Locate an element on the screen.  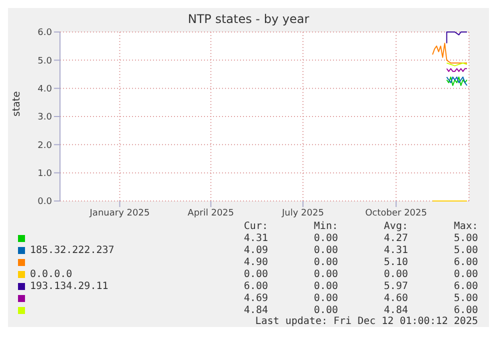
y-tick-label: 2.0 is located at coordinates (45, 145).